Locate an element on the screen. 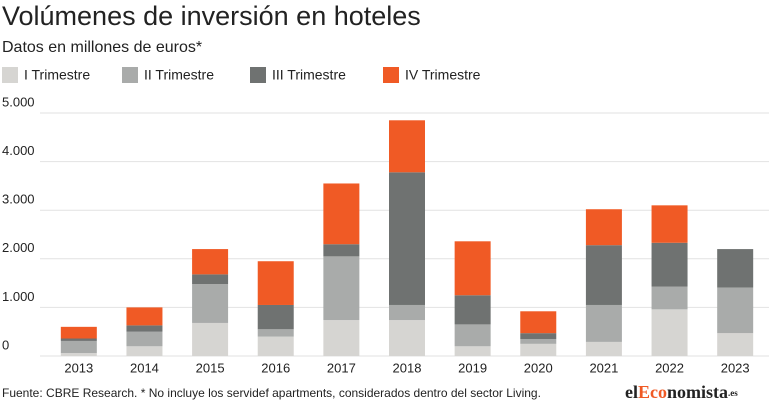 The width and height of the screenshot is (769, 414). x-tick-label: 2019 is located at coordinates (472, 367).